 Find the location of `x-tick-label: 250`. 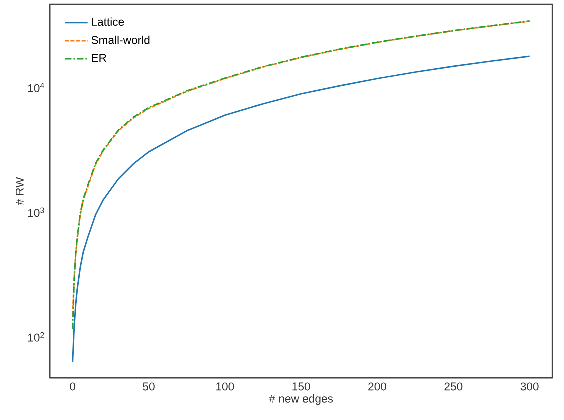

x-tick-label: 250 is located at coordinates (453, 386).